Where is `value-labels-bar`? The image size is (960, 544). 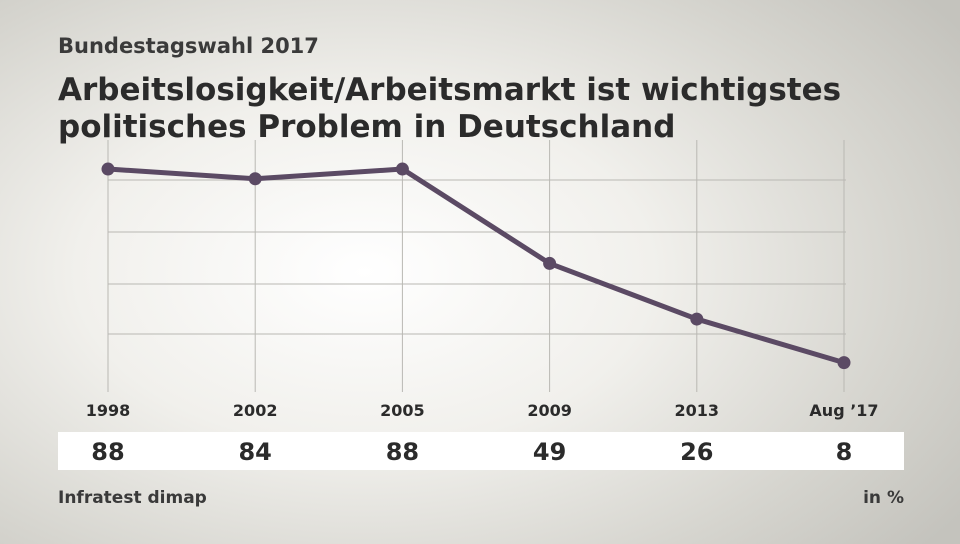
value-labels-bar is located at coordinates (481, 451).